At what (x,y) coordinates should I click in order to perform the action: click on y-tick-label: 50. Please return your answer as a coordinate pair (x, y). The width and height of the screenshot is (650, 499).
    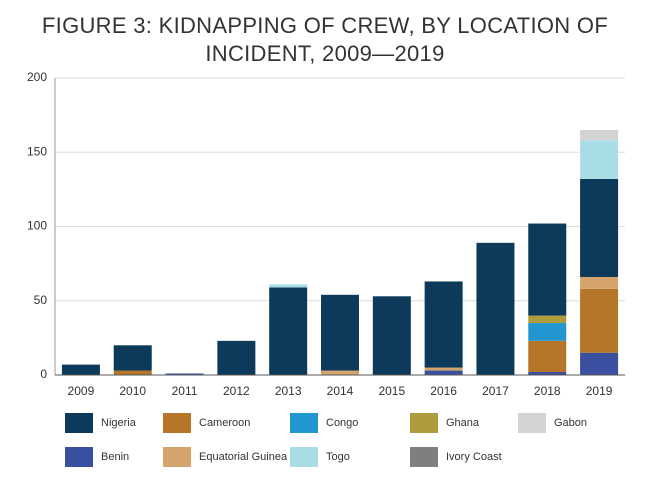
    Looking at the image, I should click on (41, 300).